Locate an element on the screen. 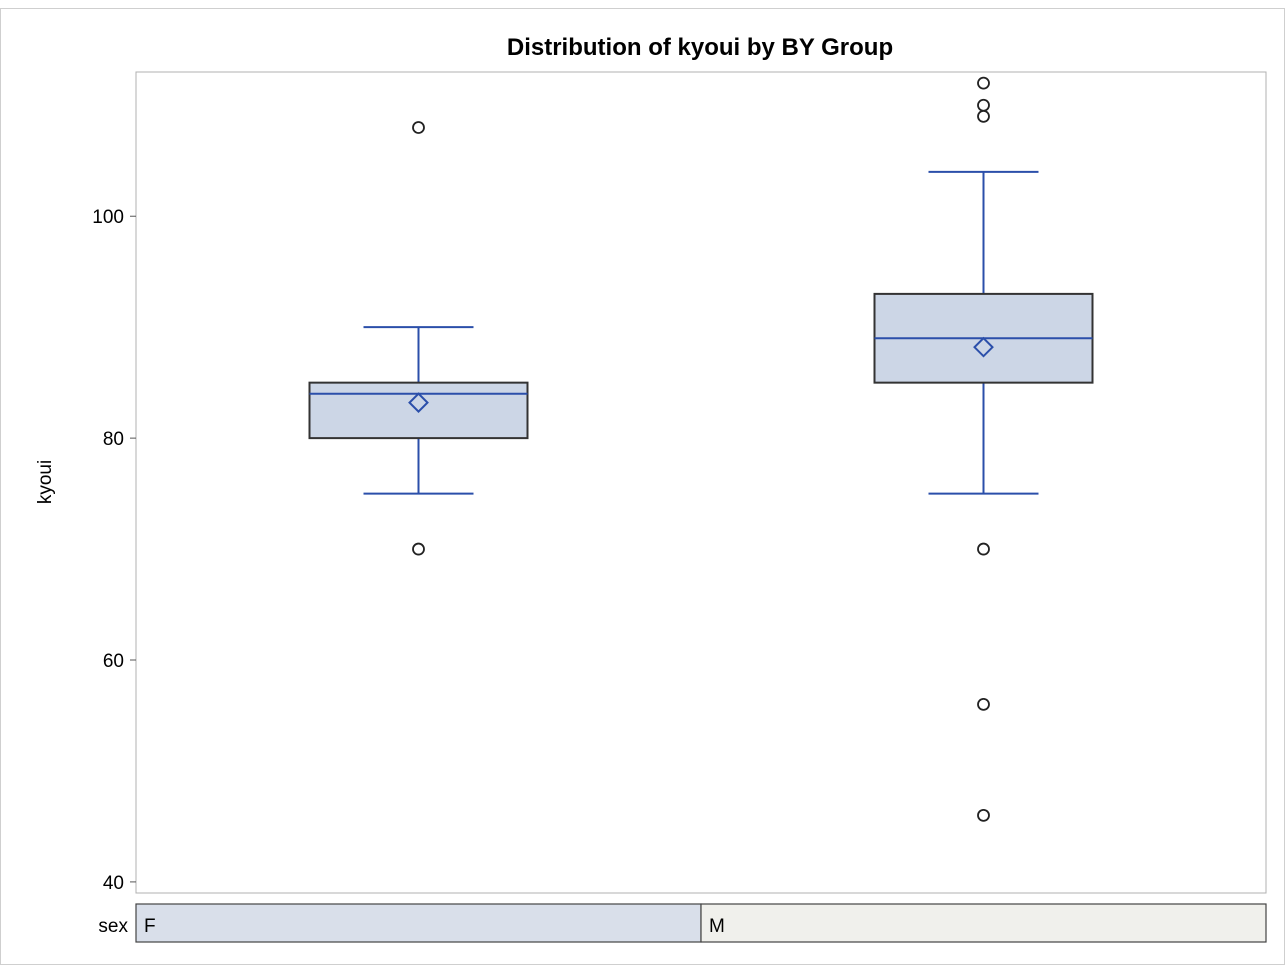 This screenshot has height=971, width=1286. y-tick-label: 100 is located at coordinates (108, 217).